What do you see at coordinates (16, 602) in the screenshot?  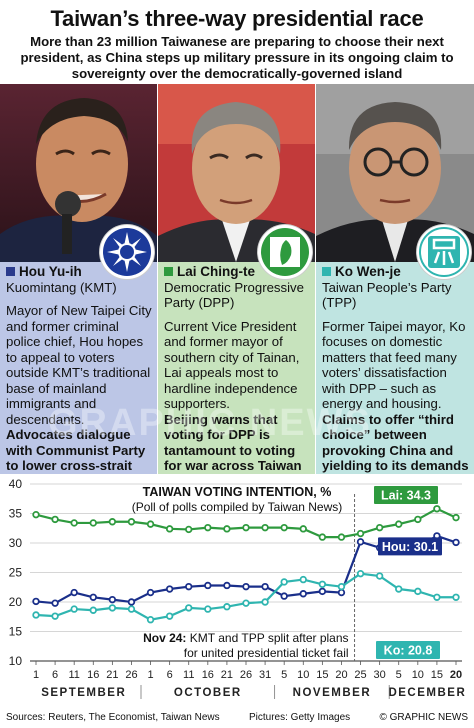 I see `y-tick-label: 20` at bounding box center [16, 602].